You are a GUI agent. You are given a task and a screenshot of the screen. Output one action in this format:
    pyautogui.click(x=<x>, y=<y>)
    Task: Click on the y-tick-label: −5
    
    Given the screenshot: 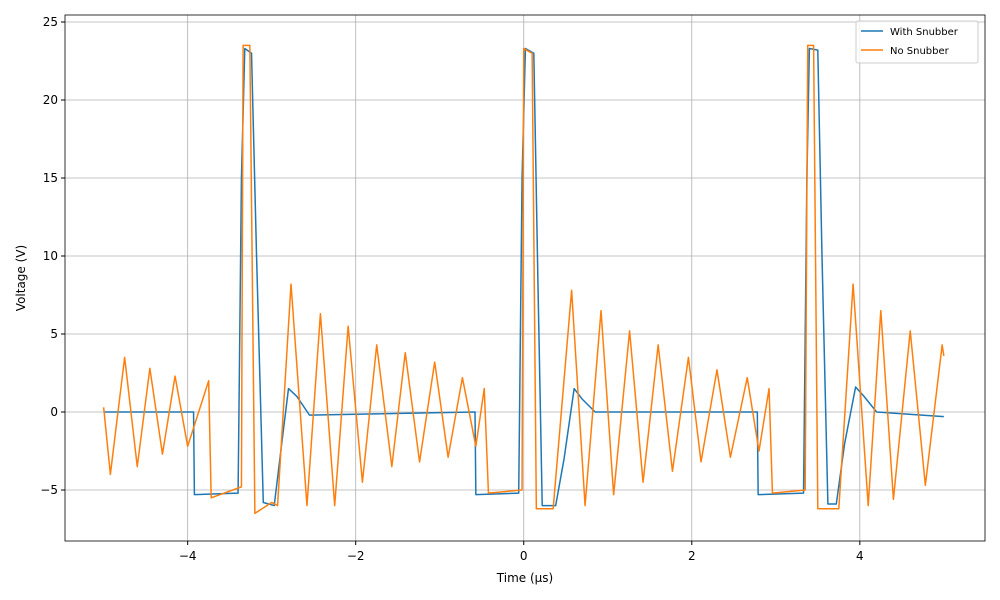 What is the action you would take?
    pyautogui.click(x=49, y=490)
    